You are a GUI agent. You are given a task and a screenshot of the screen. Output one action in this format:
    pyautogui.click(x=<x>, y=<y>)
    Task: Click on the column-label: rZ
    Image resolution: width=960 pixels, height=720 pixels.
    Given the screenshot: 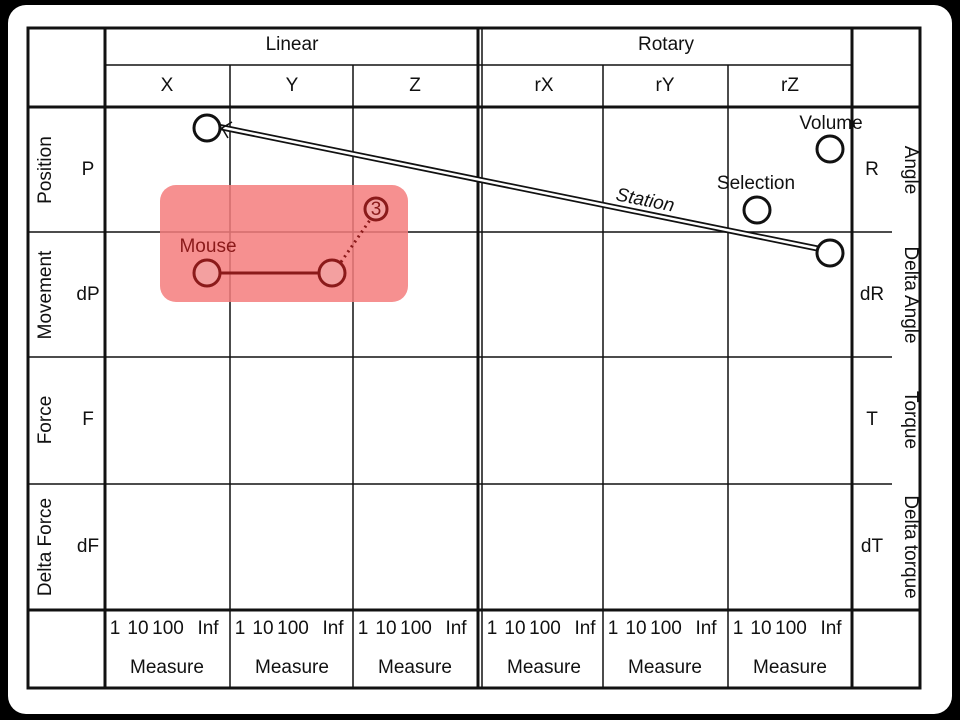 What is the action you would take?
    pyautogui.click(x=790, y=85)
    